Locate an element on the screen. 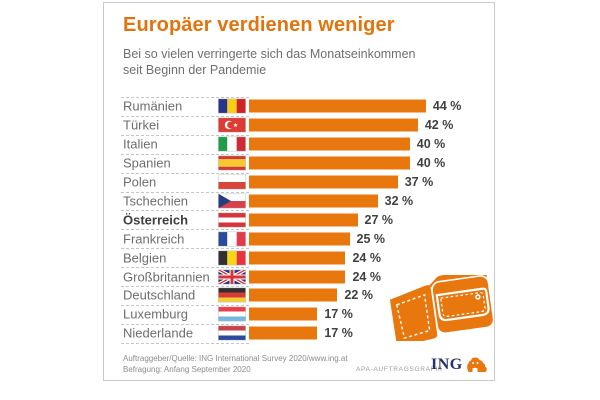 Image resolution: width=600 pixels, height=400 pixels. value-label: 42 % is located at coordinates (439, 125).